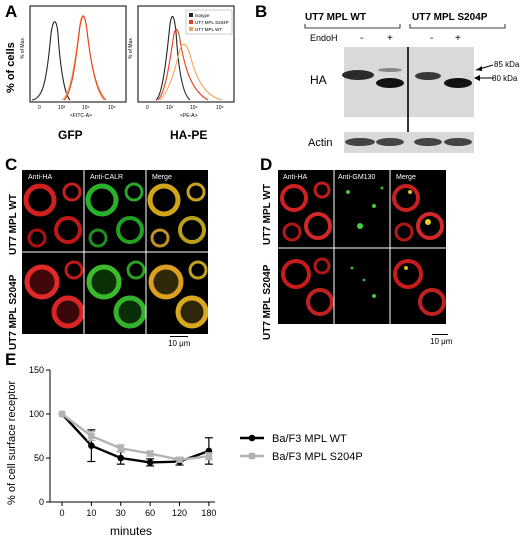 The height and width of the screenshot is (541, 520). What do you see at coordinates (173, 58) in the screenshot?
I see `hape-isotype-curve` at bounding box center [173, 58].